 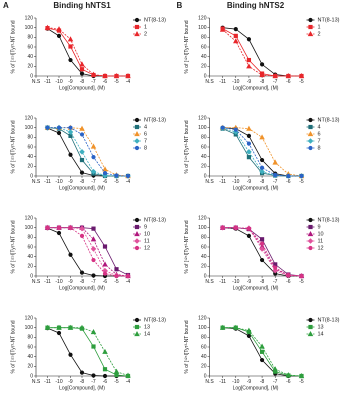 I want to click on x-tick-label: N.S, so click(x=209, y=182).